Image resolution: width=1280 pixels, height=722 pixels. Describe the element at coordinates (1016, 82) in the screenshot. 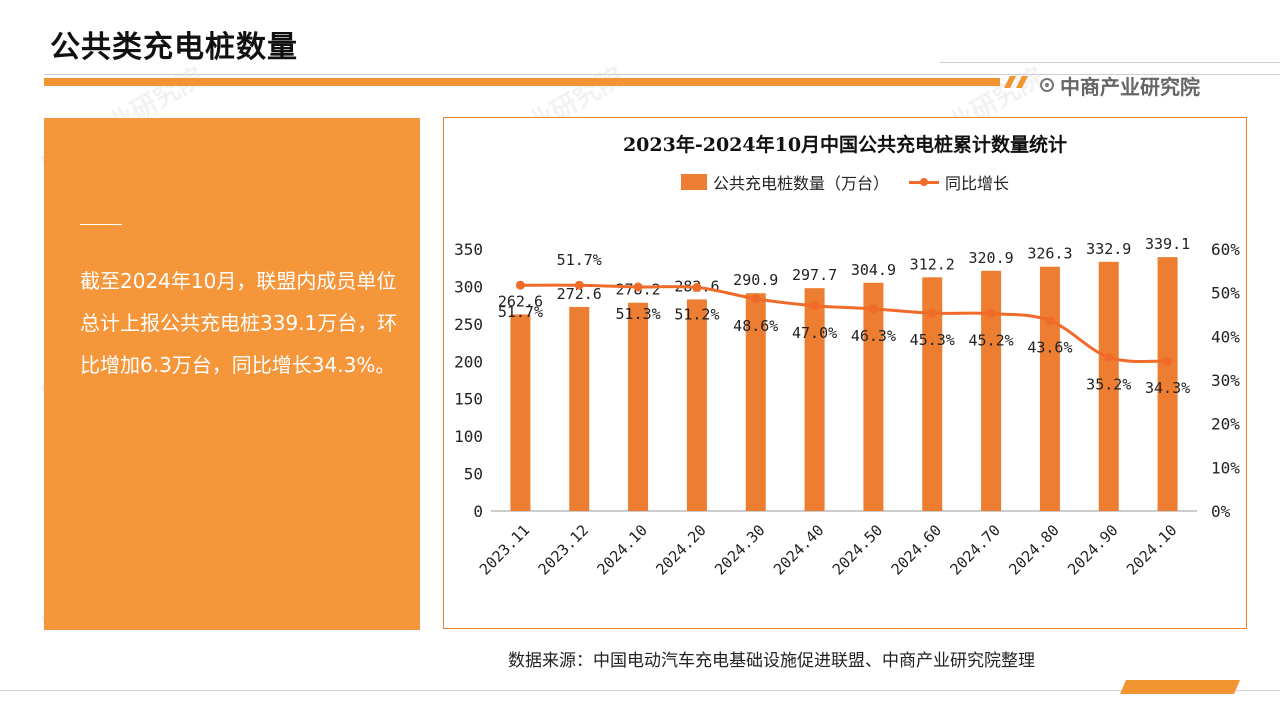

I see `stripe-decoration` at that location.